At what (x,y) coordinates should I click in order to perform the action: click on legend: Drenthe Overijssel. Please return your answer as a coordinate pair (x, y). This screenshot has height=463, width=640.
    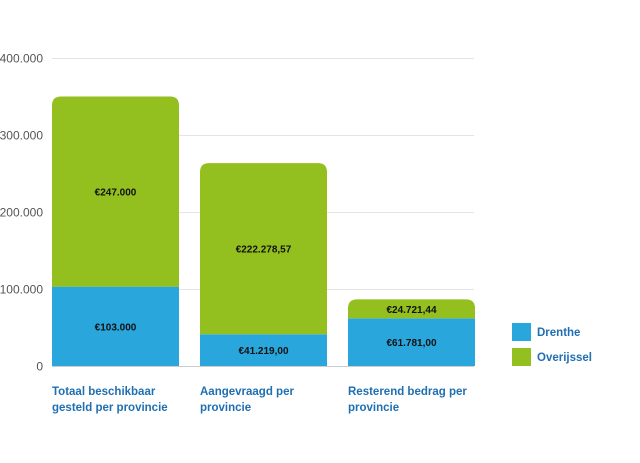
    Looking at the image, I should click on (552, 344).